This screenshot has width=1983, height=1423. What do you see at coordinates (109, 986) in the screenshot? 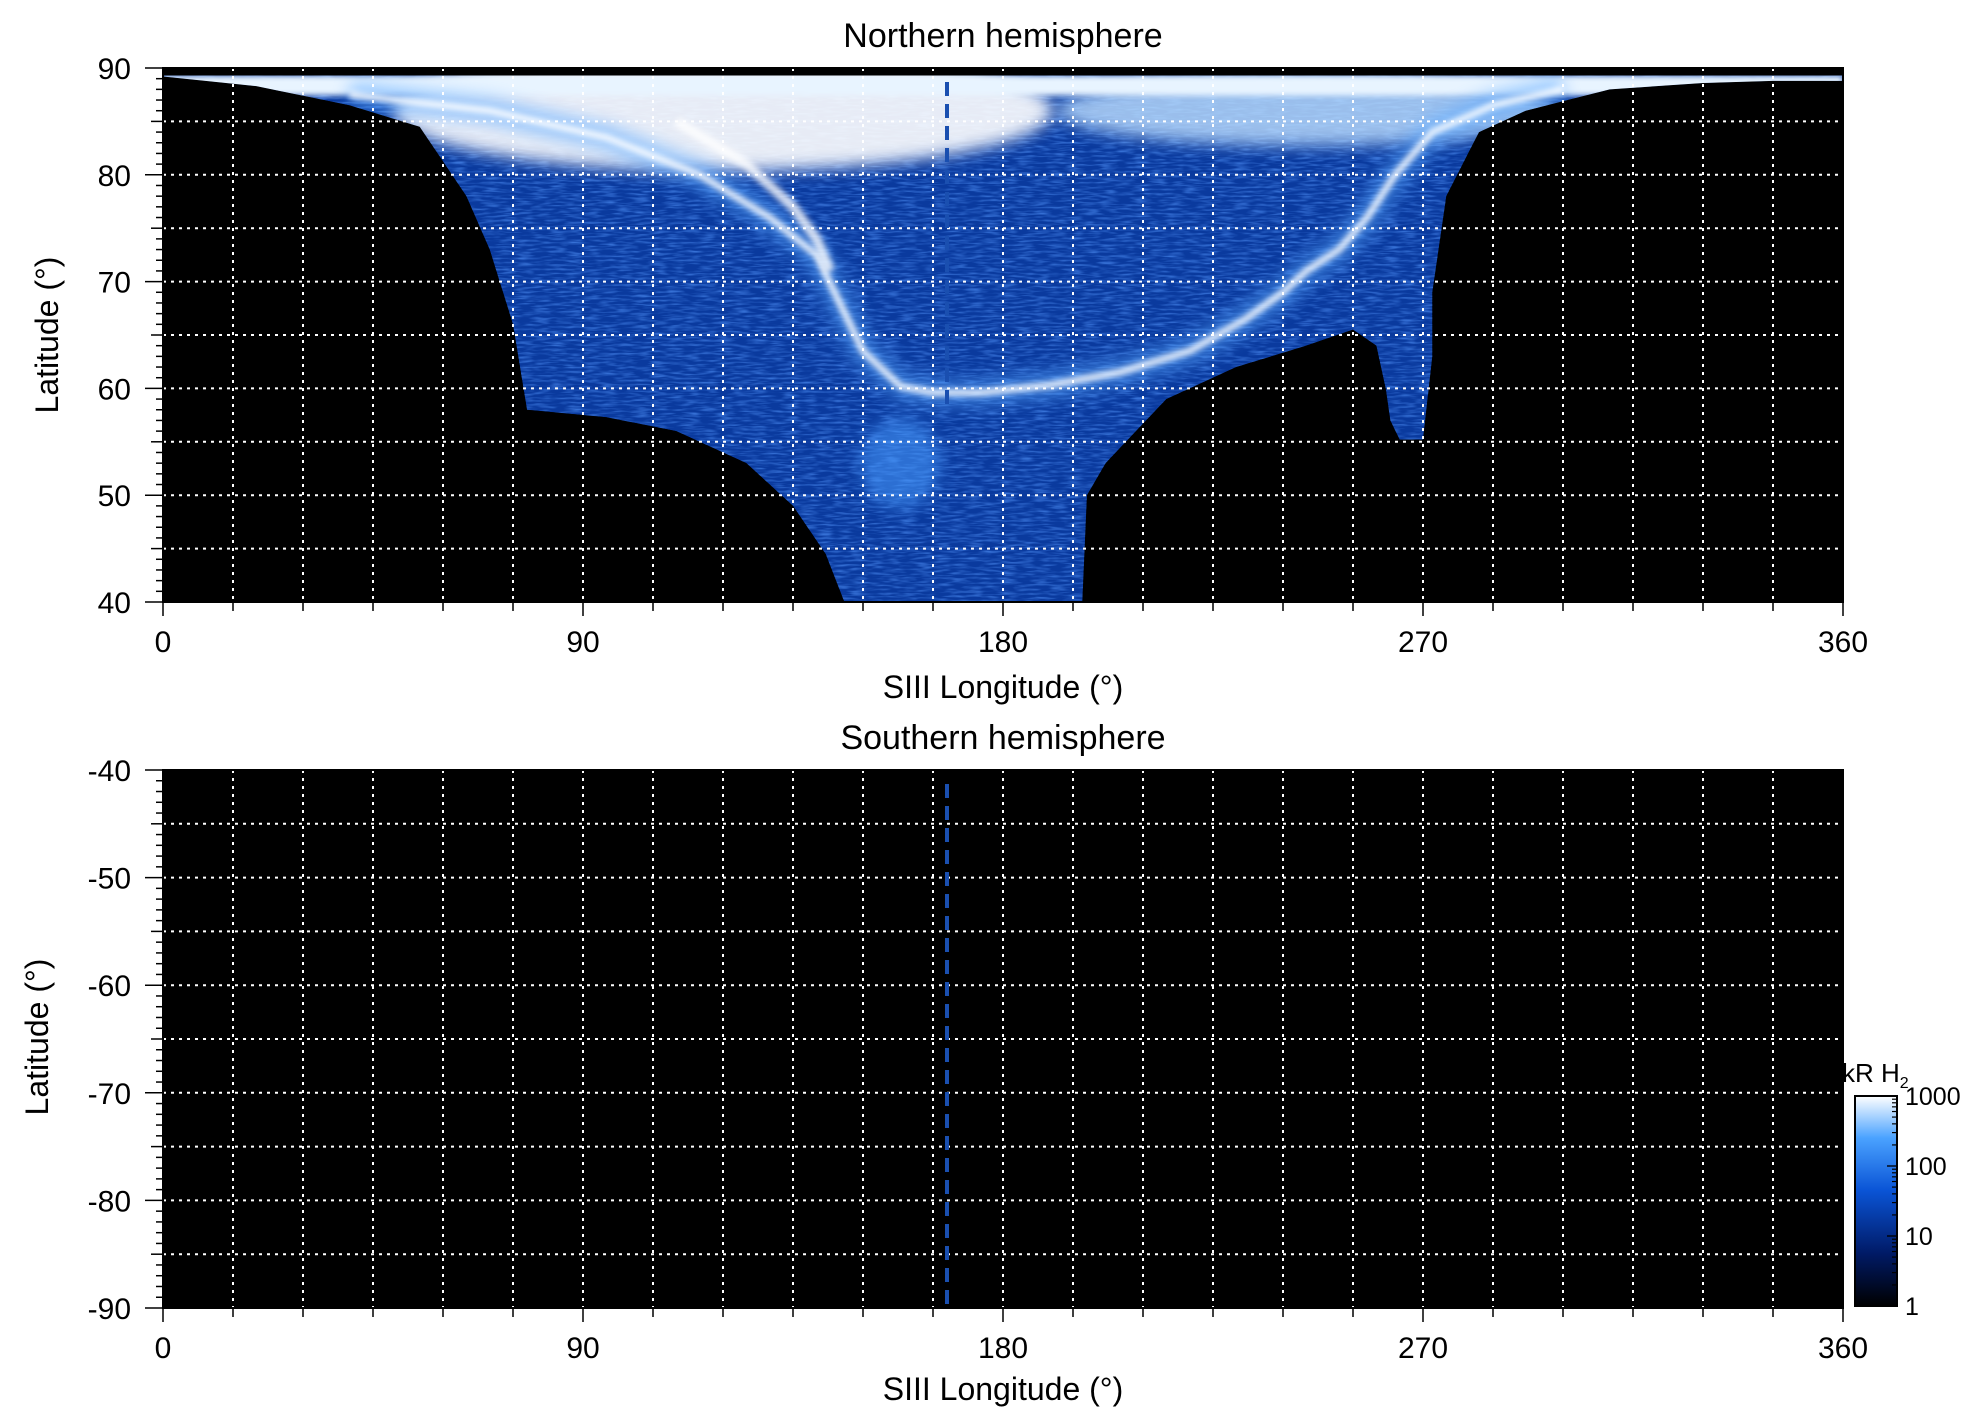
I see `y-tick-label: -60` at bounding box center [109, 986].